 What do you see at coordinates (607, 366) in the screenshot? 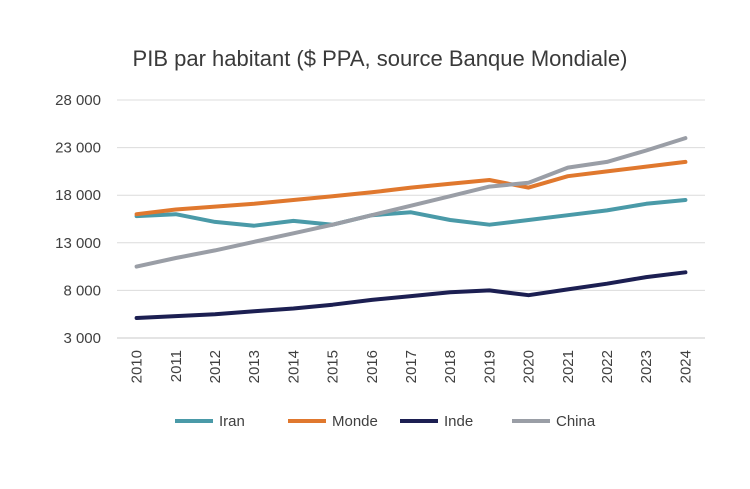
I see `x-tick-label: 2022` at bounding box center [607, 366].